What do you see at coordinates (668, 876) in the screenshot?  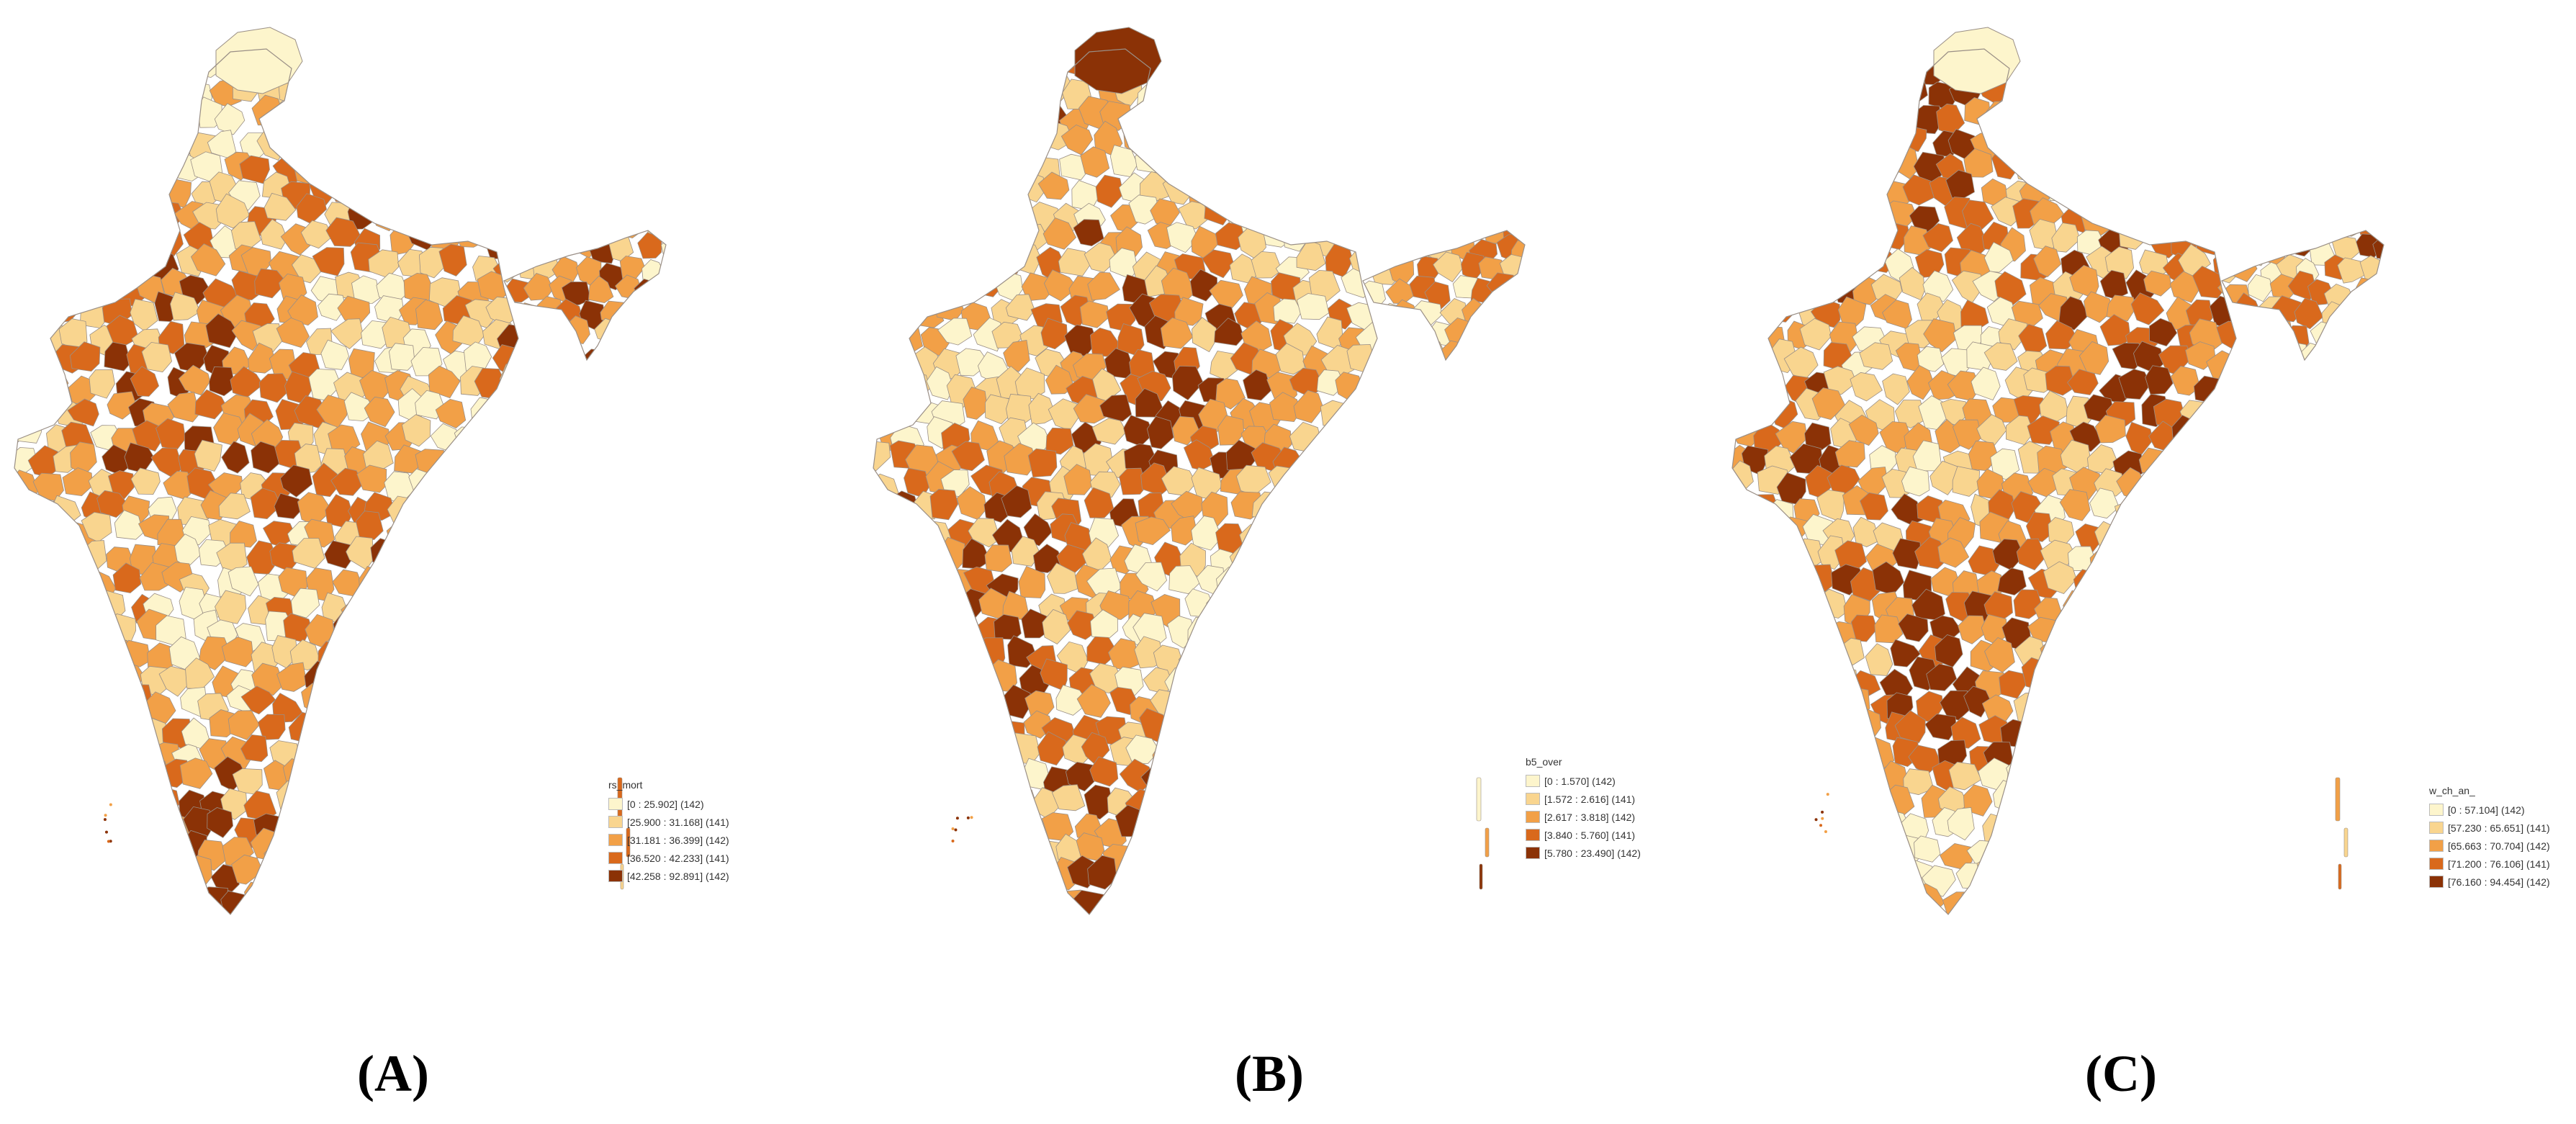 I see `legend-item-5: [42.258 : 92.891] (142)` at bounding box center [668, 876].